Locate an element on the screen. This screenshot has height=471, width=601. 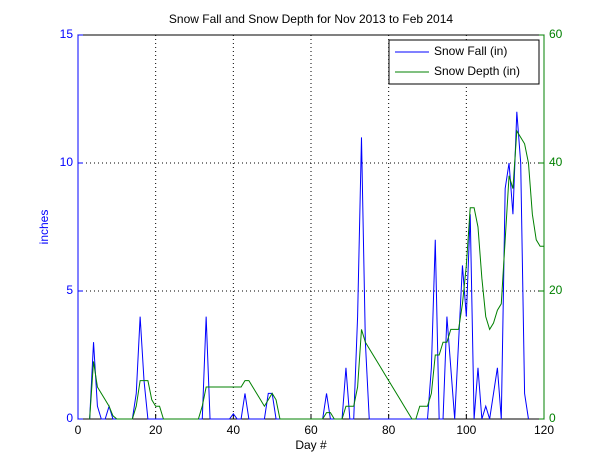
x-tick-label: 80 is located at coordinates (389, 430).